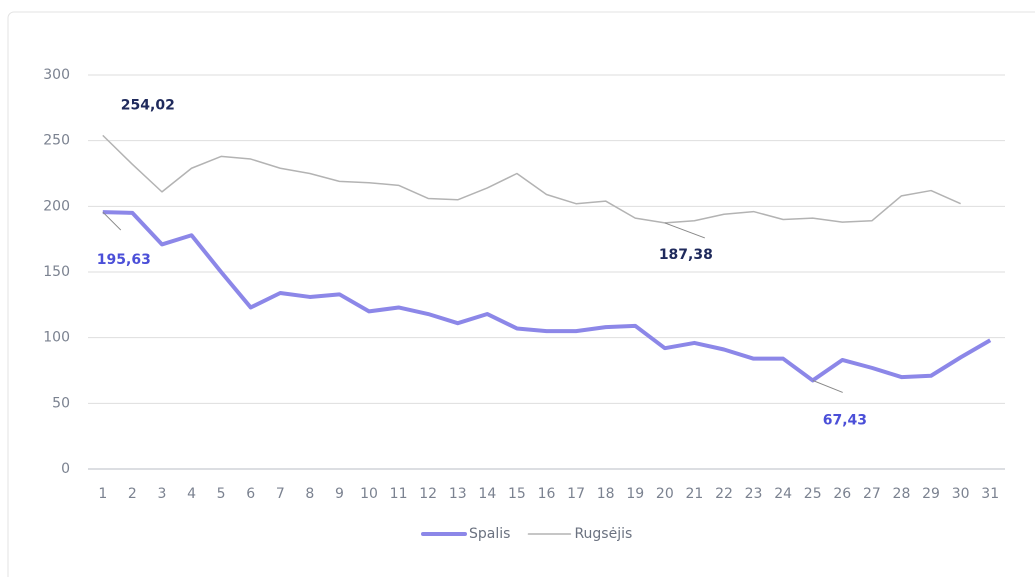 This screenshot has height=577, width=1035. Describe the element at coordinates (369, 494) in the screenshot. I see `x-tick-label: 10` at that location.